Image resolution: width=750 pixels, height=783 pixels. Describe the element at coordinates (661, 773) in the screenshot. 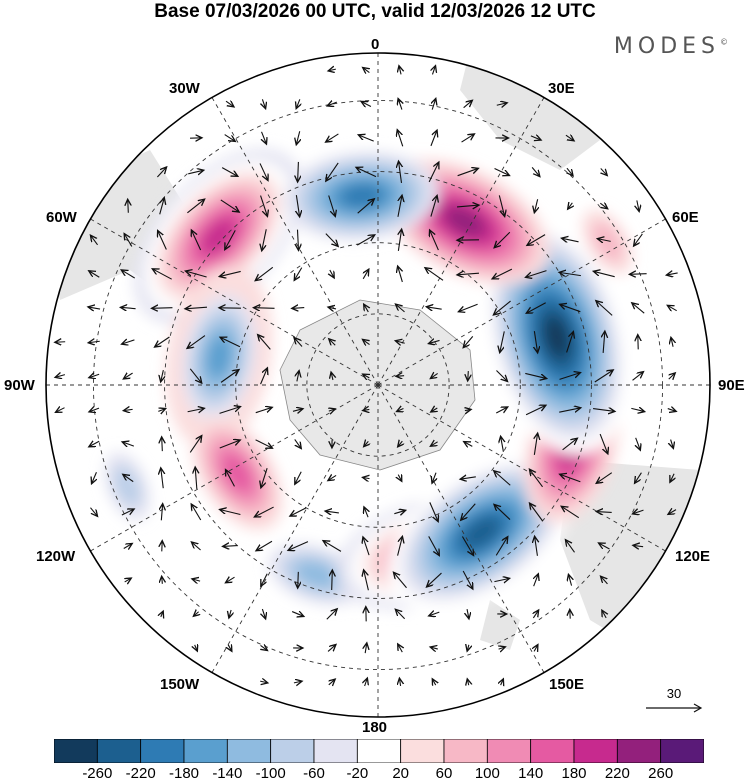

I see `colorbar-tick-label: 260` at that location.